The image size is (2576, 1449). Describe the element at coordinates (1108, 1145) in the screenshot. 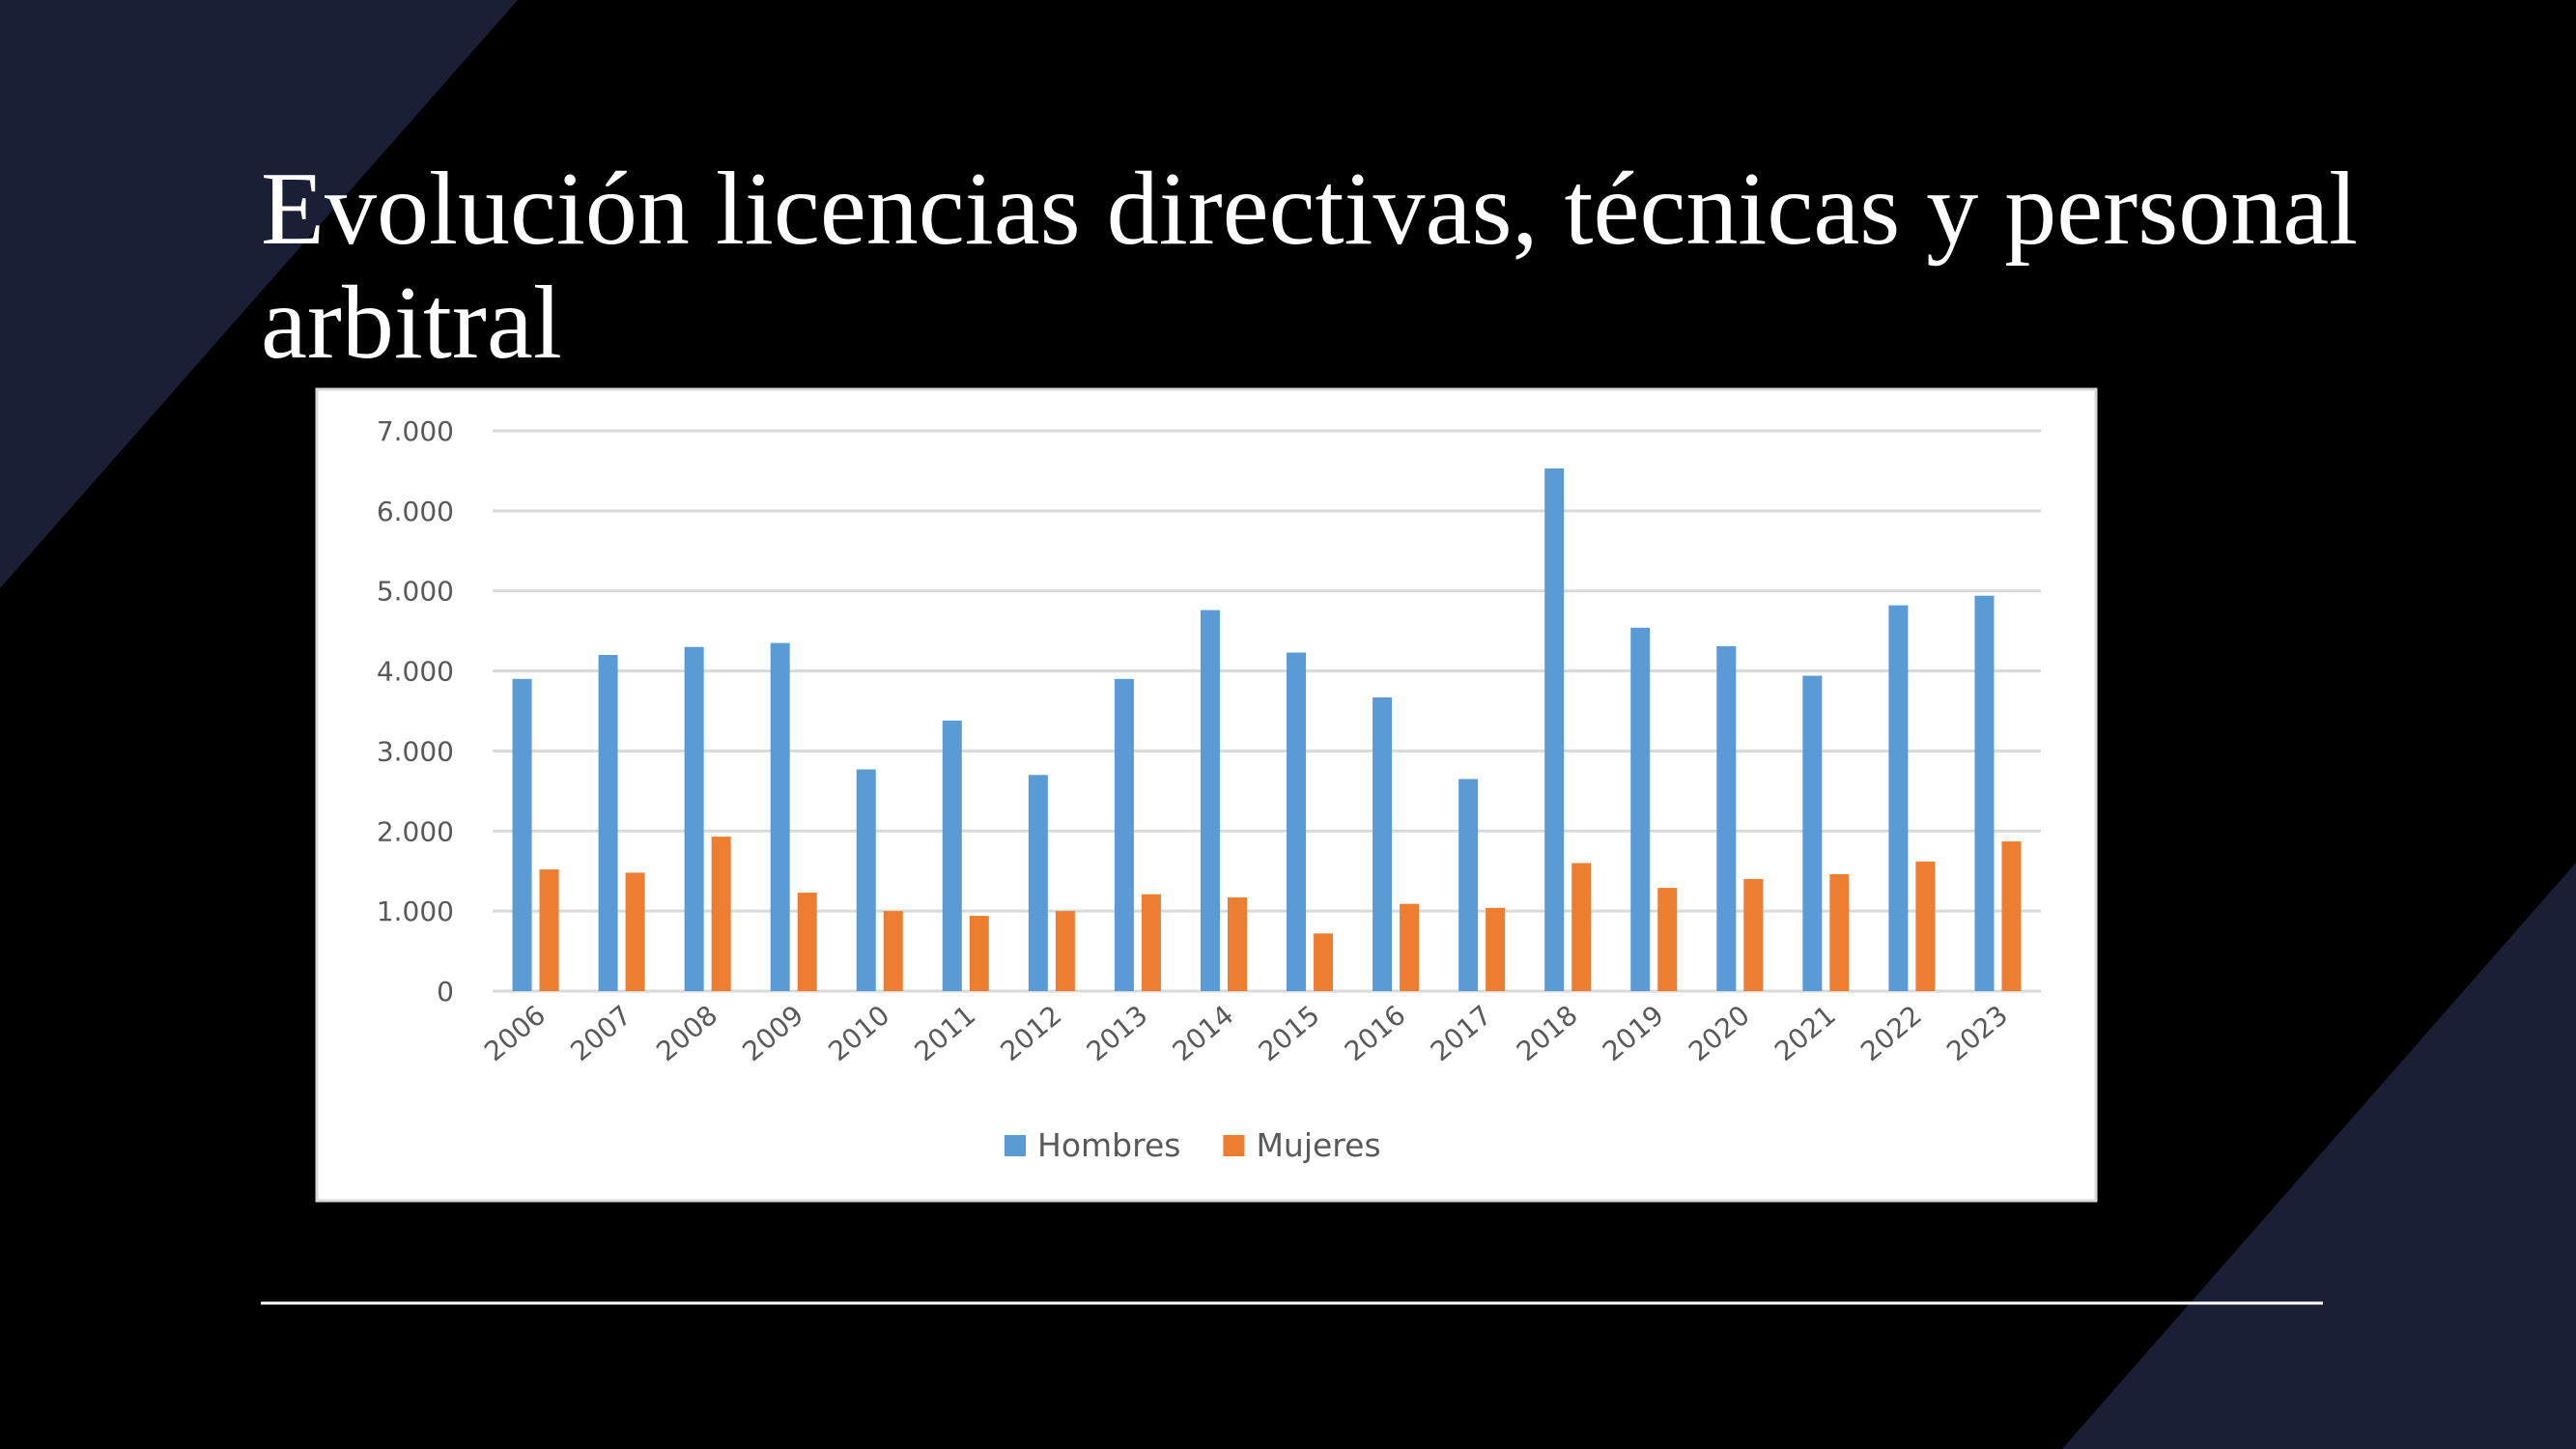

I see `legend-label: Hombres` at that location.